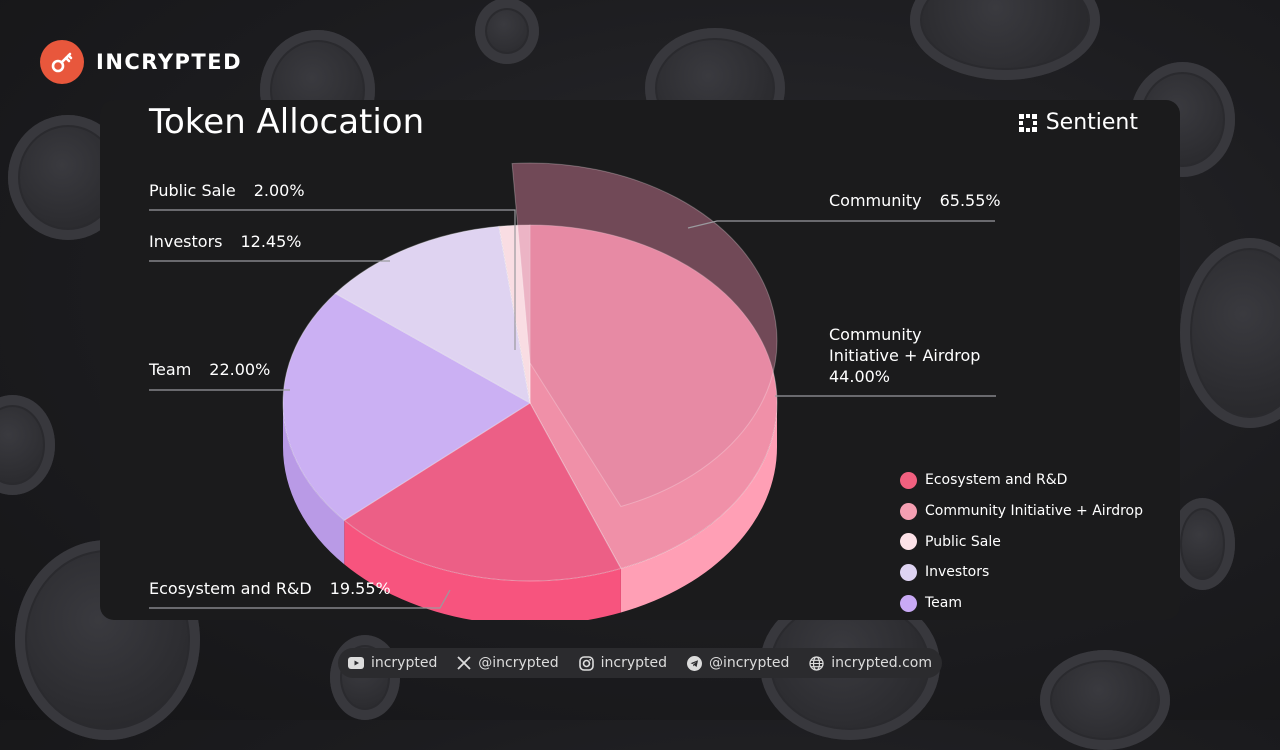 The image size is (1280, 750). Describe the element at coordinates (1021, 572) in the screenshot. I see `legend-item: Investors` at that location.